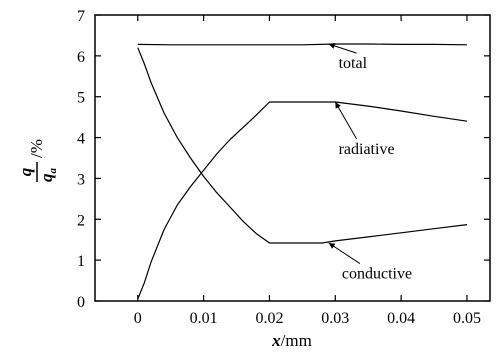 This screenshot has width=499, height=354. What do you see at coordinates (81, 139) in the screenshot?
I see `y-tick-label: 4` at bounding box center [81, 139].